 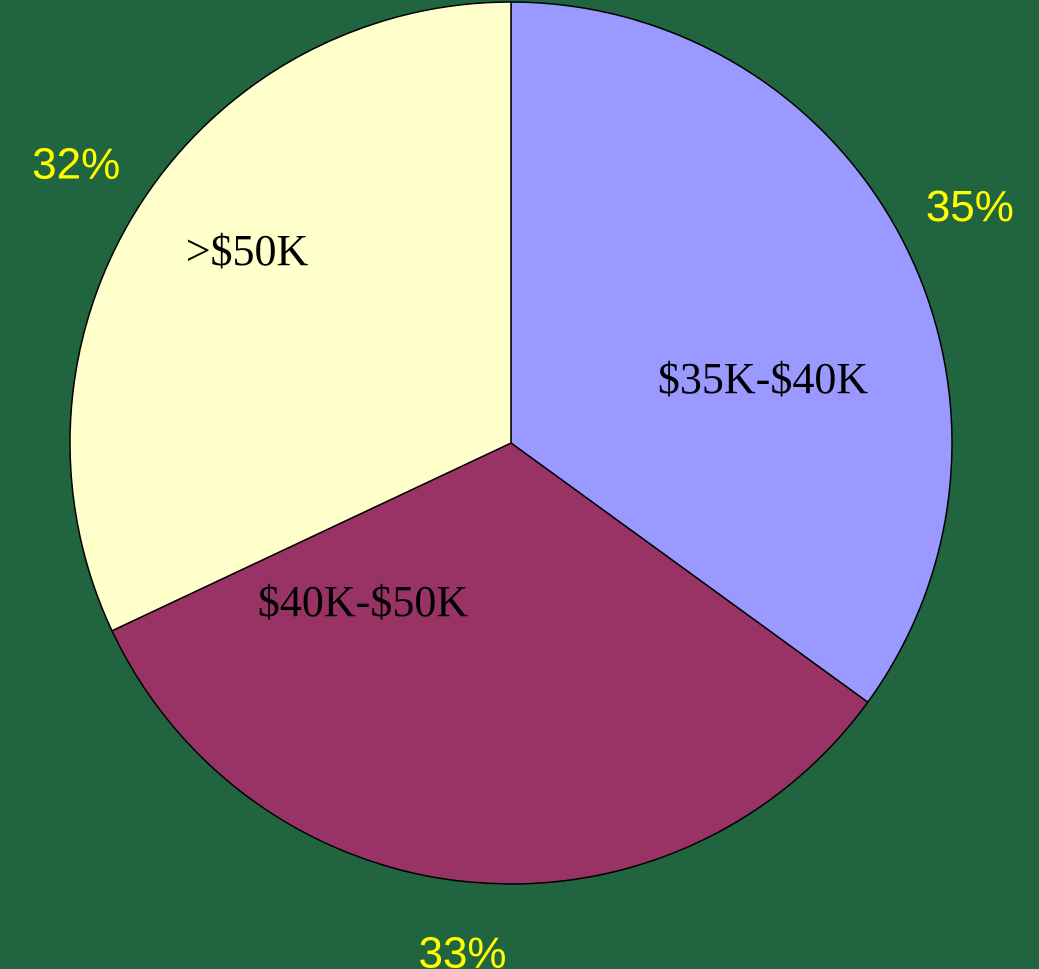 I want to click on percent-label: 32%, so click(x=76, y=164).